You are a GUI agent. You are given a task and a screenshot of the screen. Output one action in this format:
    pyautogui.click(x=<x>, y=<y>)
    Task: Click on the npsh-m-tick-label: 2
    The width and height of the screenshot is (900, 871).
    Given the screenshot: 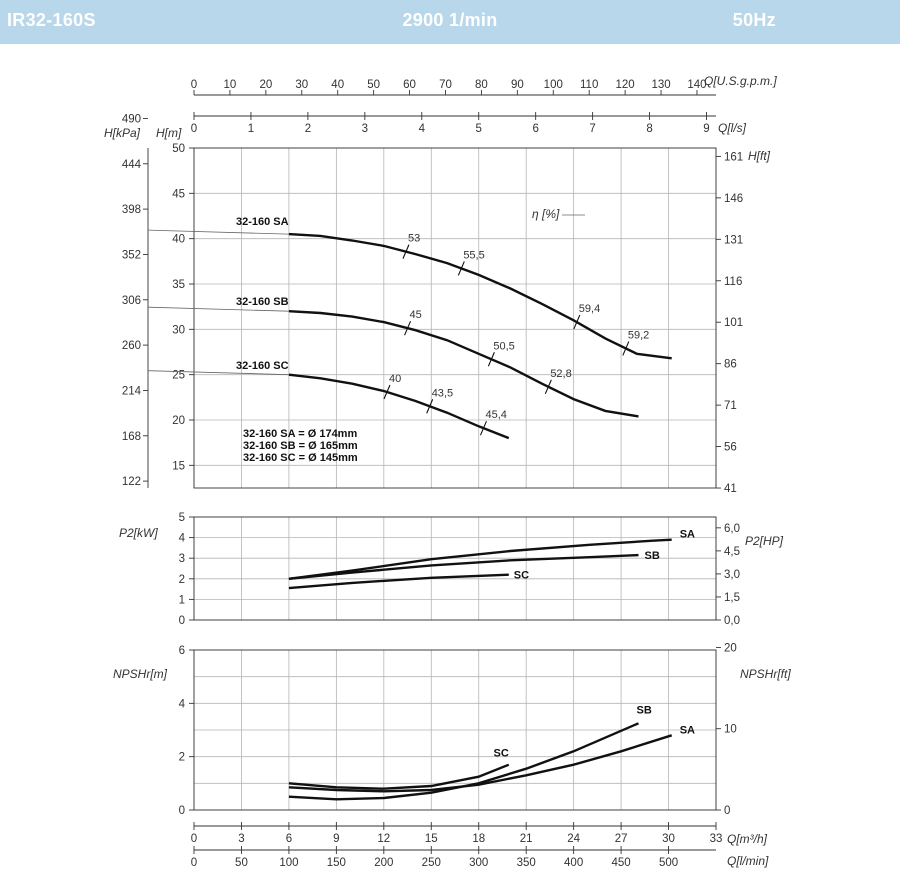 What is the action you would take?
    pyautogui.click(x=182, y=758)
    